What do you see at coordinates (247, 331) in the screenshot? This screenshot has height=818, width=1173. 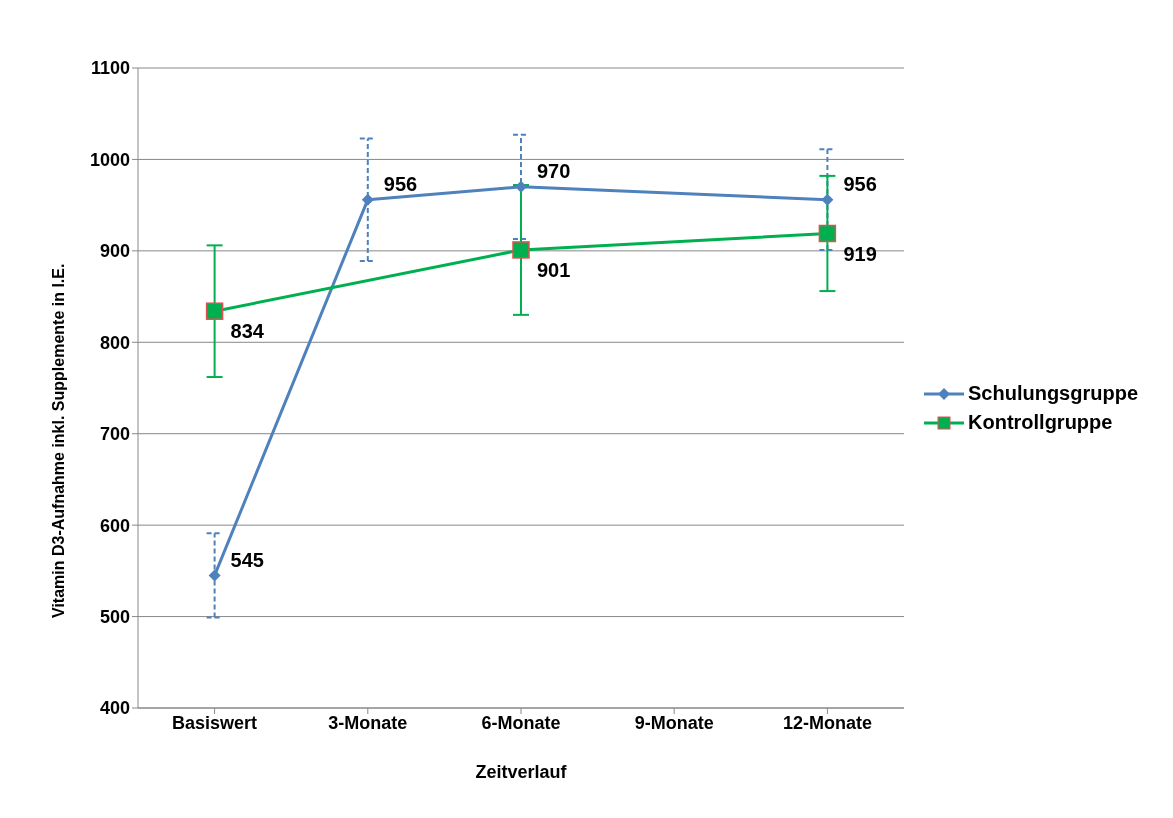 I see `data-label: 834` at bounding box center [247, 331].